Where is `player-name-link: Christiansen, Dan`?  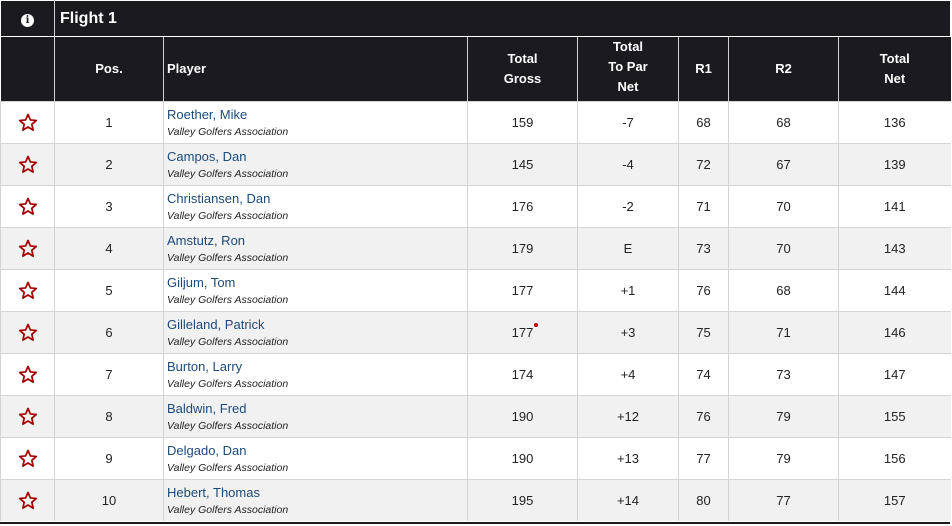 player-name-link: Christiansen, Dan is located at coordinates (219, 198).